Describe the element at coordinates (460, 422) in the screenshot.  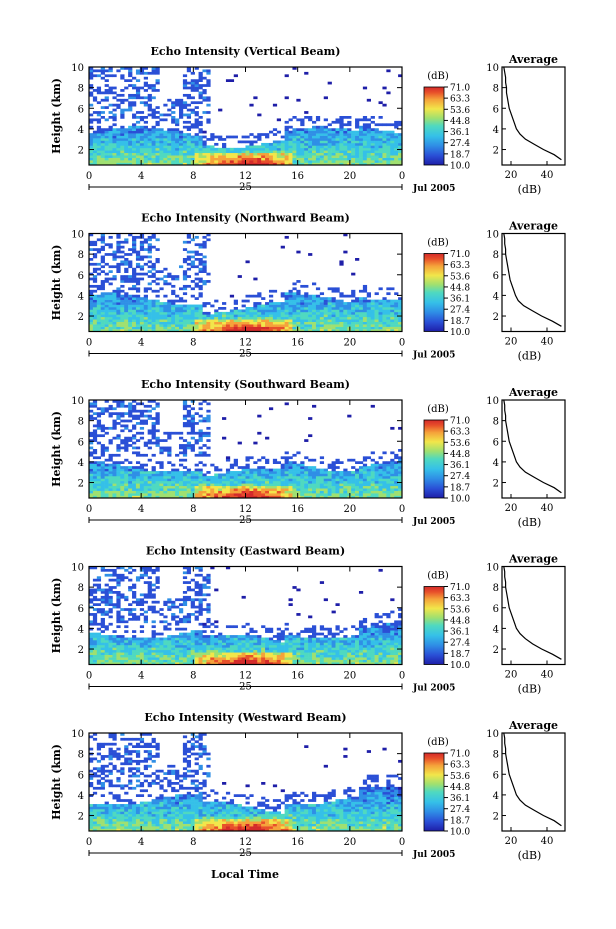
I see `colorbar-tick-label: 71.0` at that location.